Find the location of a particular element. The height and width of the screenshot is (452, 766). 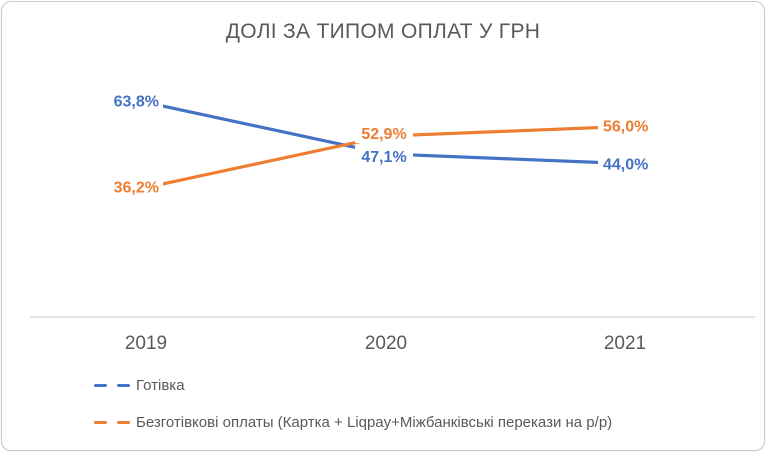

chart-title: ДОЛІ ЗА ТИПОМ ОПЛАТ У ГРН is located at coordinates (383, 31).